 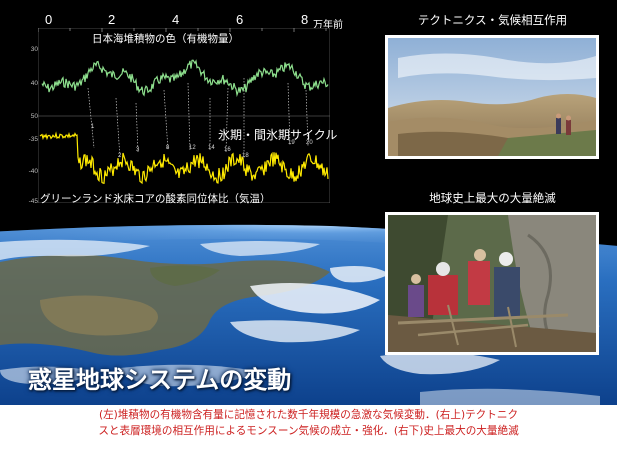 I want to click on x-tick-6: 6, so click(x=240, y=19).